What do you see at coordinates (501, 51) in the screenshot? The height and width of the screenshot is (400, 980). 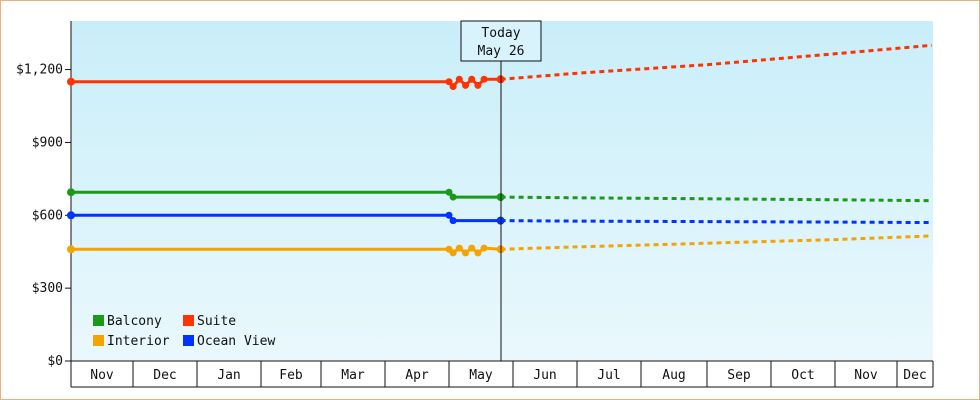 I see `today-label-line2: May 26` at bounding box center [501, 51].